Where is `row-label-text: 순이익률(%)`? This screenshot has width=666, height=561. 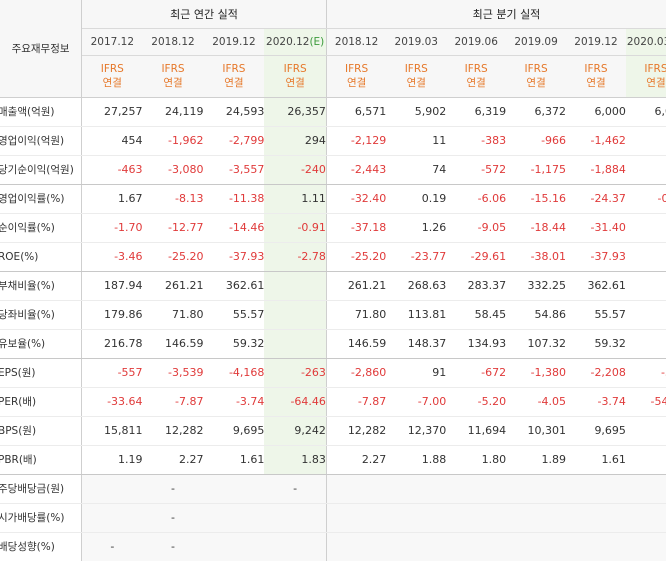
row-label-text: 순이익률(%) is located at coordinates (27, 228).